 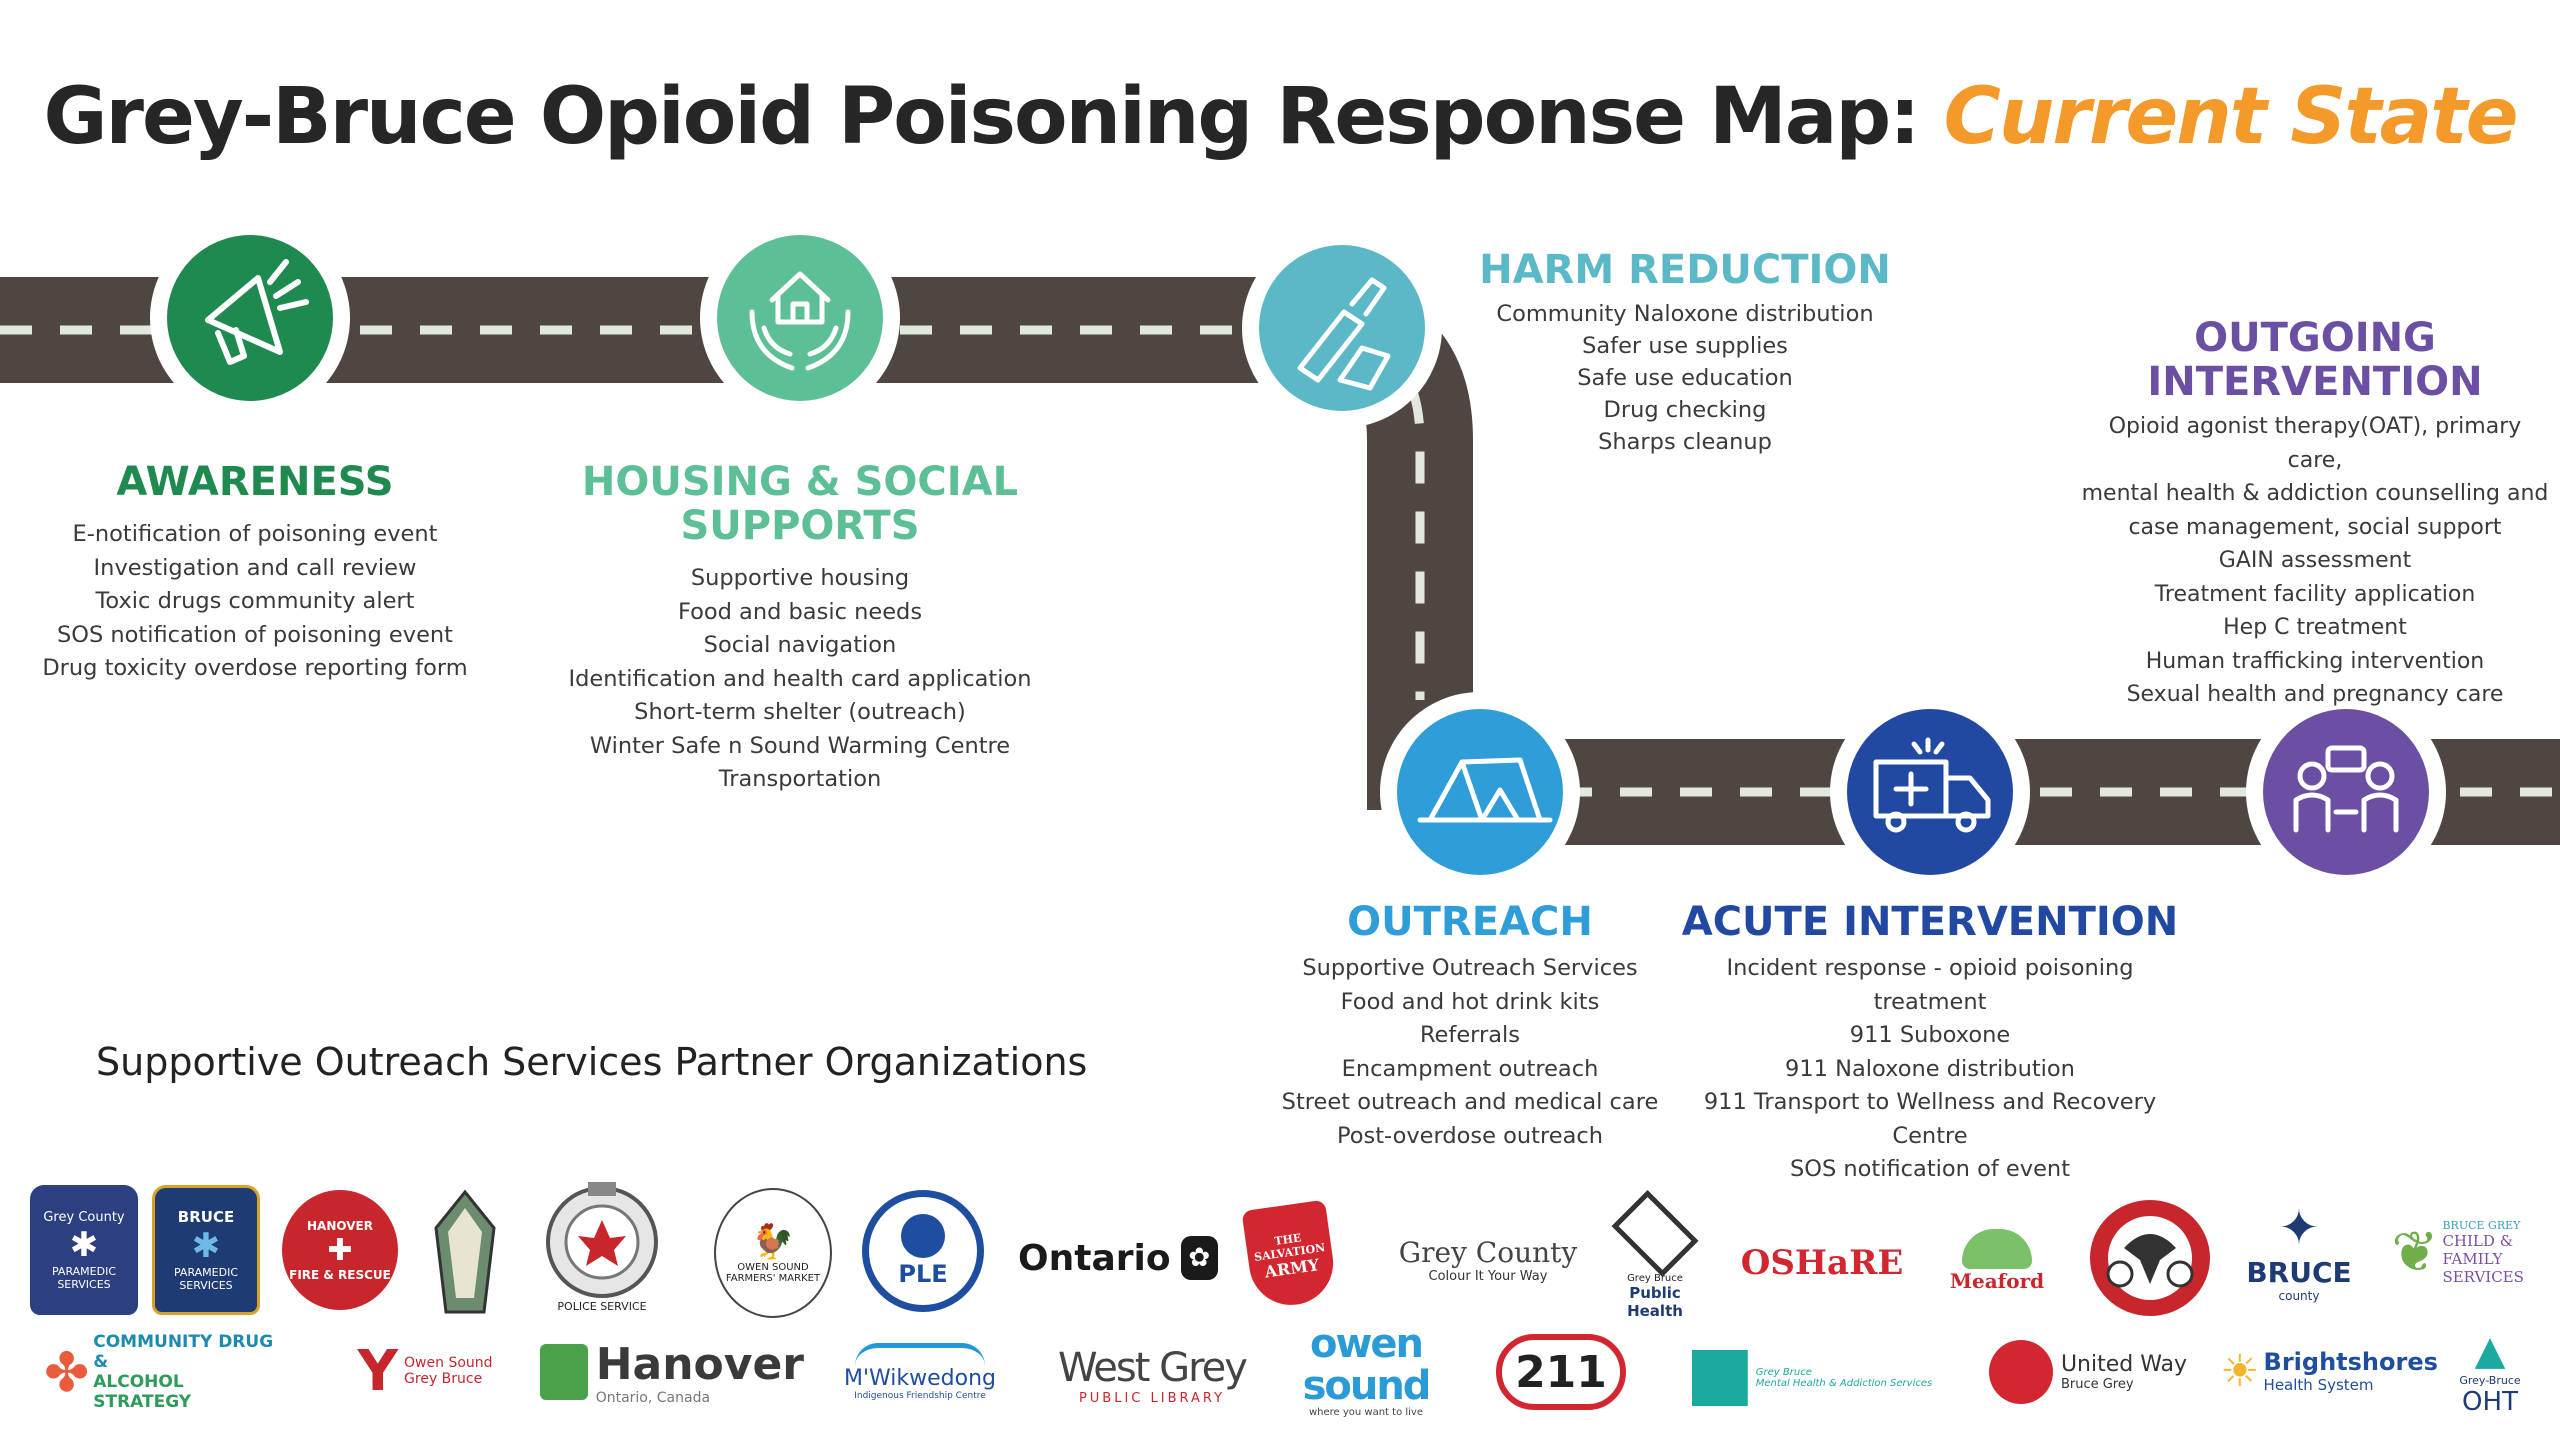 I want to click on logo-211: 211, so click(x=1561, y=1372).